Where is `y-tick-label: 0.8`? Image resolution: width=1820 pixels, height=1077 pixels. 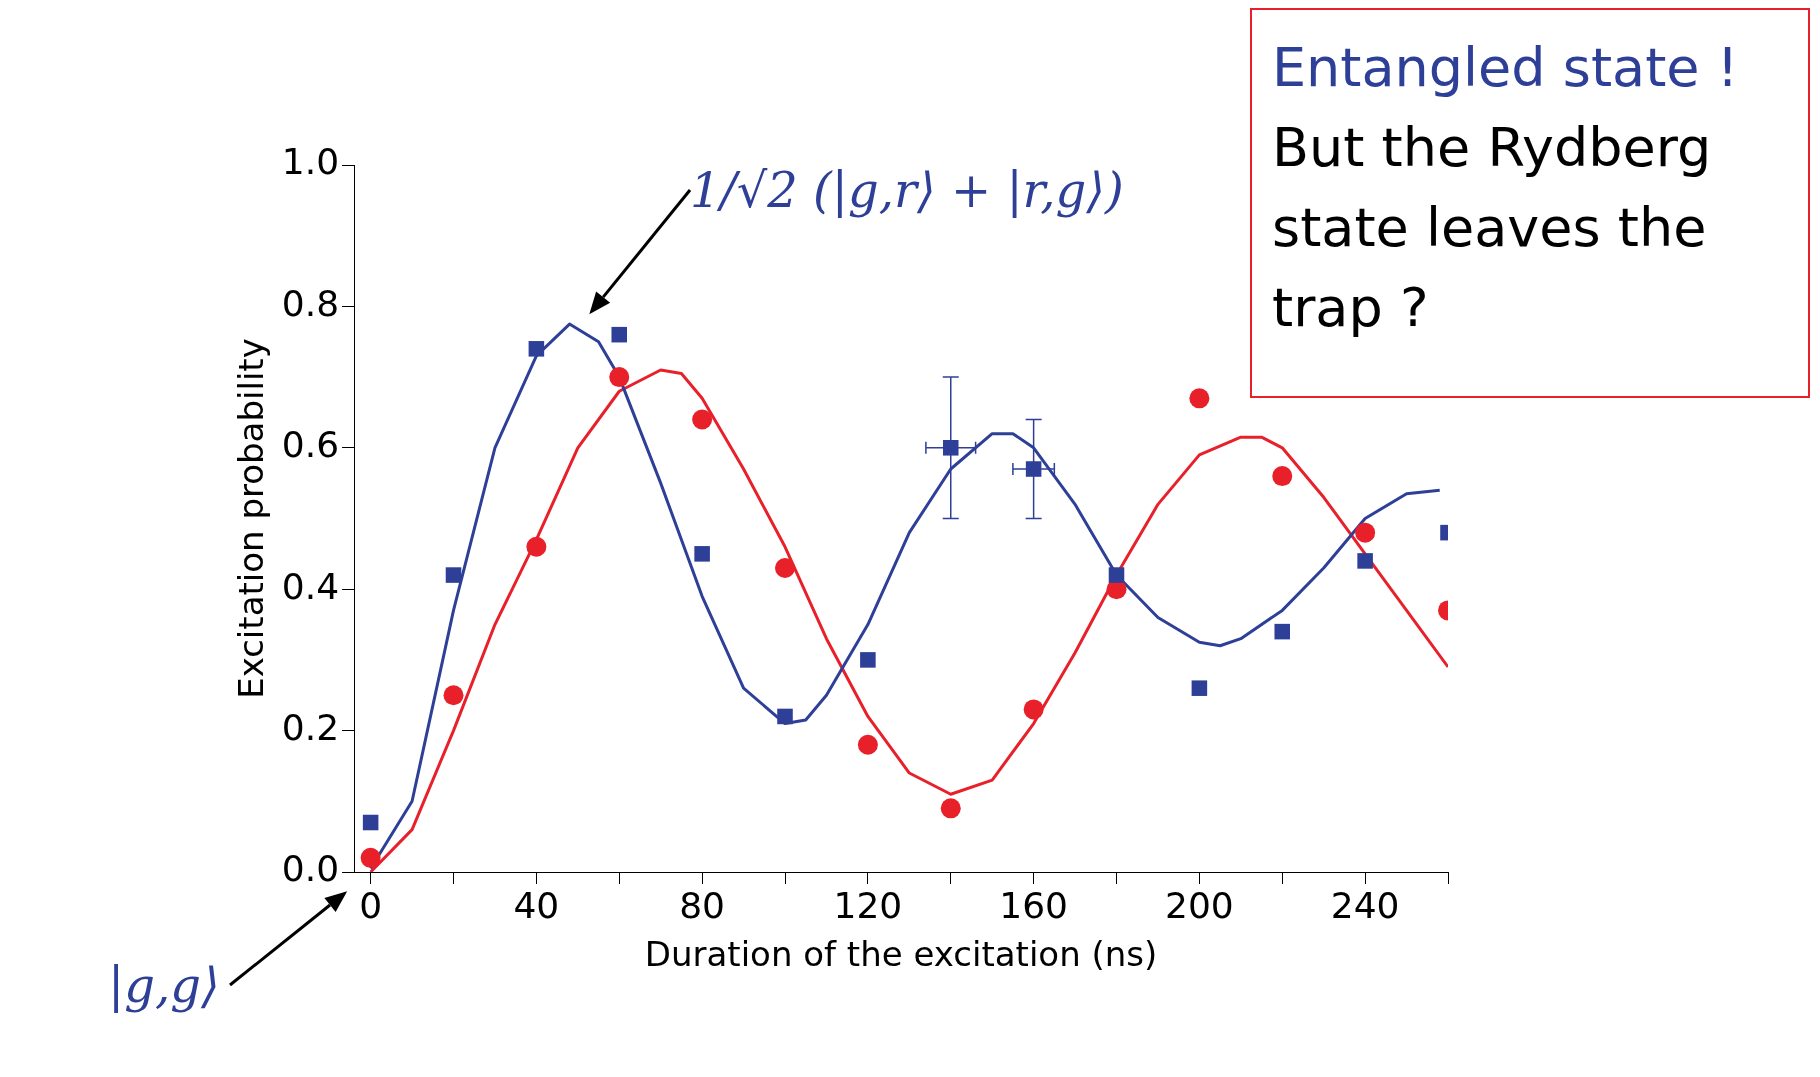 y-tick-label: 0.8 is located at coordinates (310, 303).